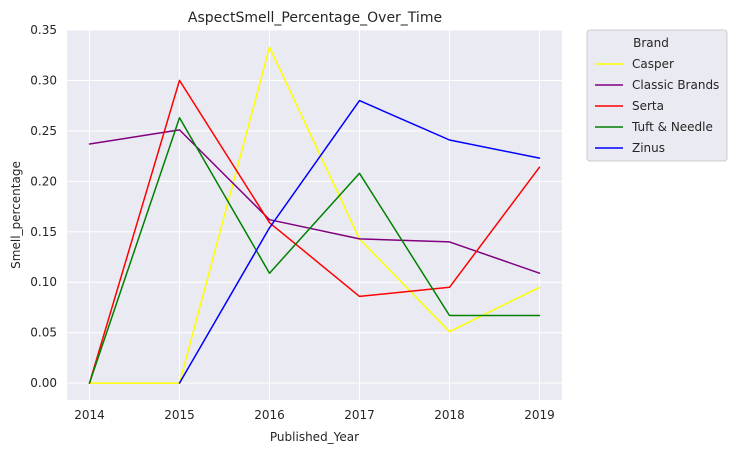  What do you see at coordinates (43, 206) in the screenshot?
I see `y-axis-ticks: 0.00 0.05 0.10 0.15 0.20 0.25 0.30 0.35` at bounding box center [43, 206].